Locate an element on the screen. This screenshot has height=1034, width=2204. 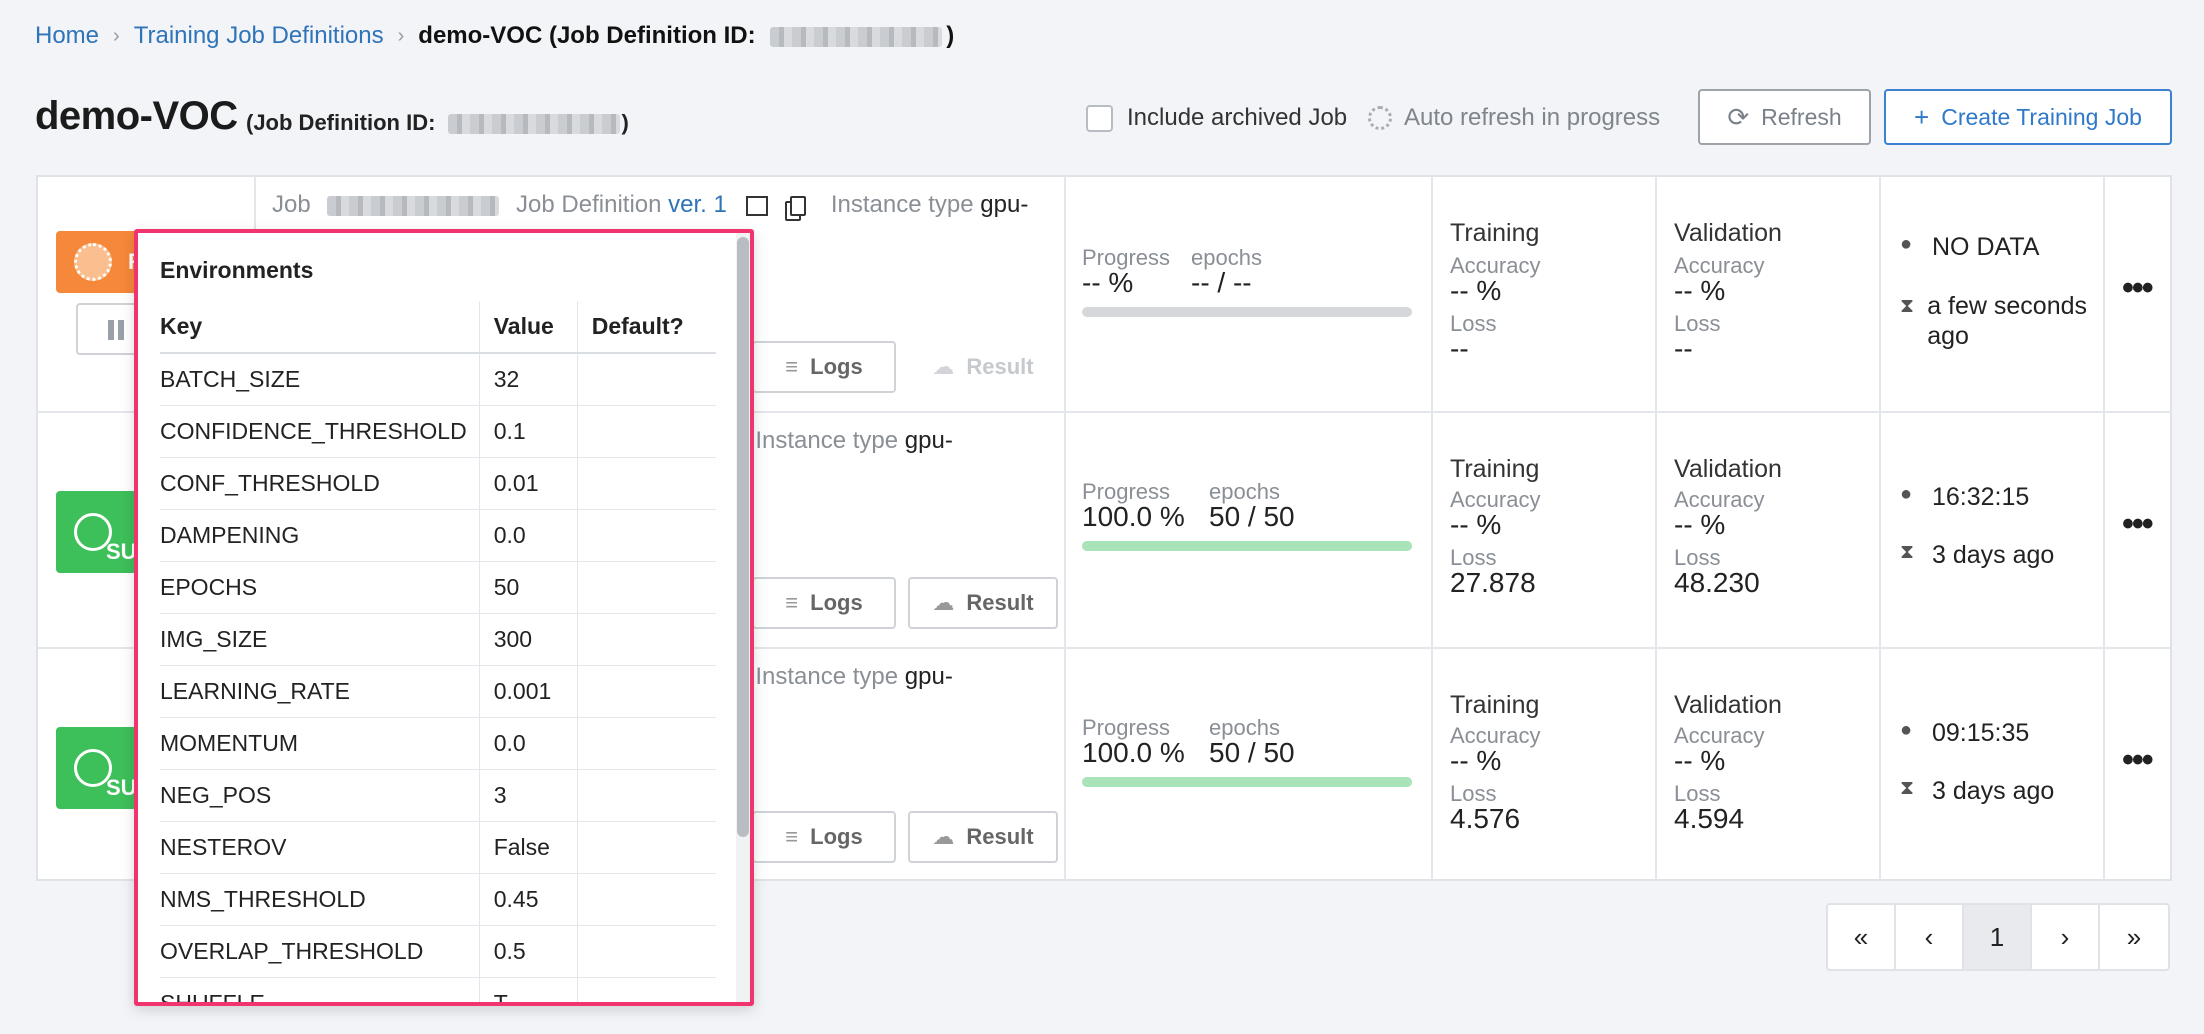
plus-icon: + is located at coordinates (1922, 116).